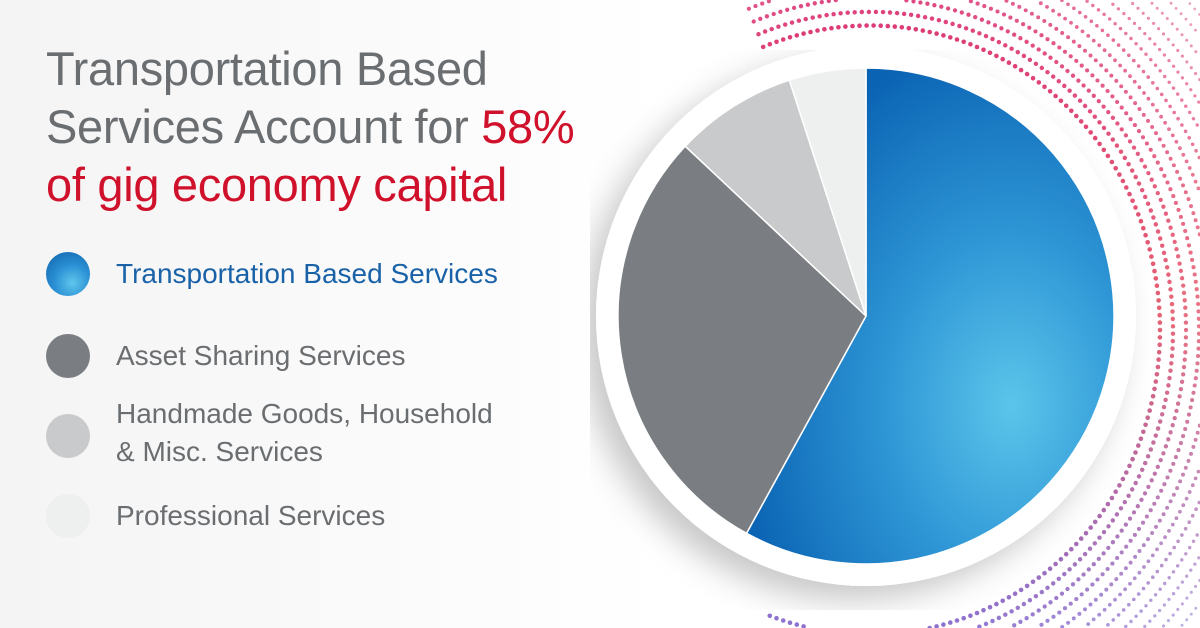  Describe the element at coordinates (277, 184) in the screenshot. I see `title-line-3: of gig economy capital` at that location.